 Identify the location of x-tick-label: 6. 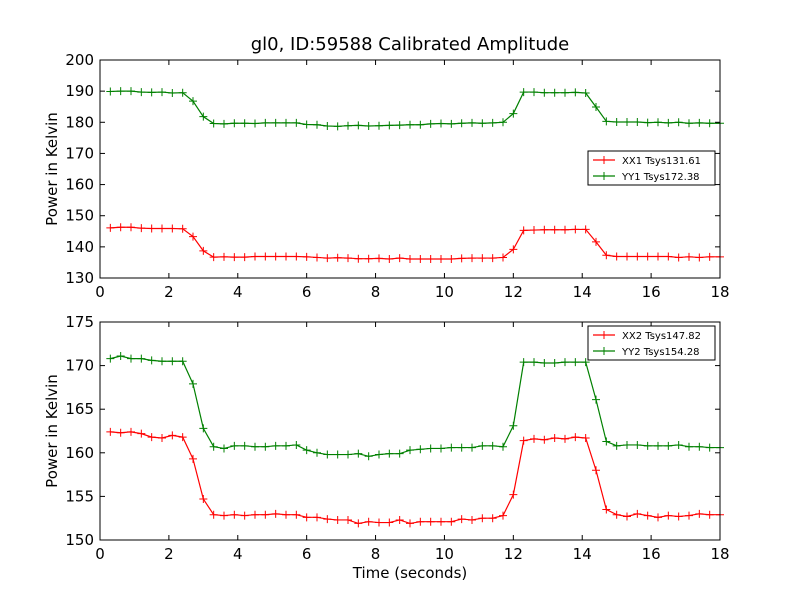
(307, 292).